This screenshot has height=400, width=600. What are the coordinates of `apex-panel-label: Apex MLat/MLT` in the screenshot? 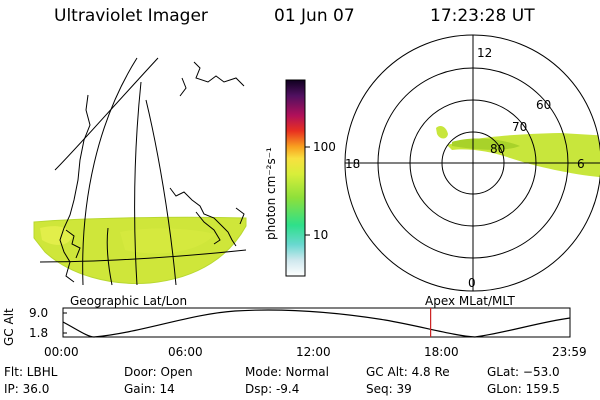 It's located at (470, 301).